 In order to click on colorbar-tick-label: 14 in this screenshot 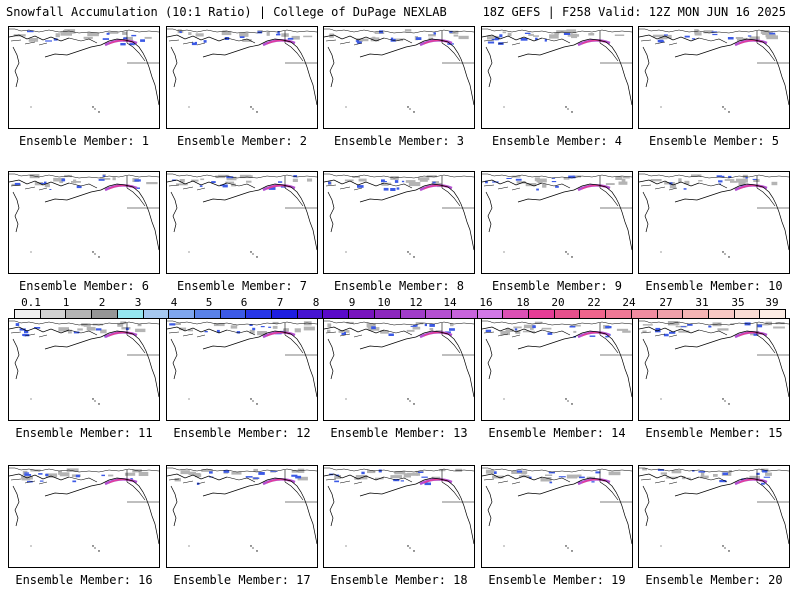, I will do `click(450, 302)`.